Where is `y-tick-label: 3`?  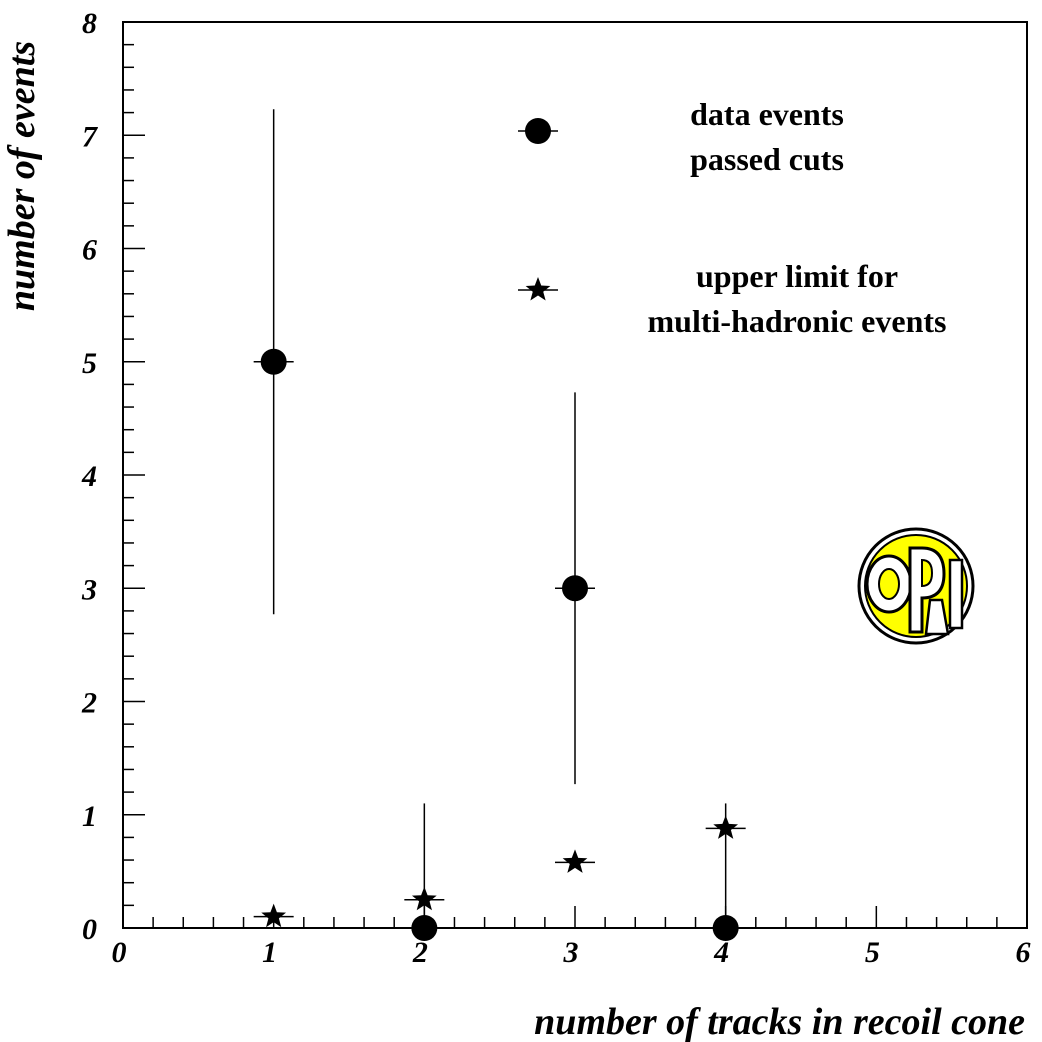 y-tick-label: 3 is located at coordinates (89, 589).